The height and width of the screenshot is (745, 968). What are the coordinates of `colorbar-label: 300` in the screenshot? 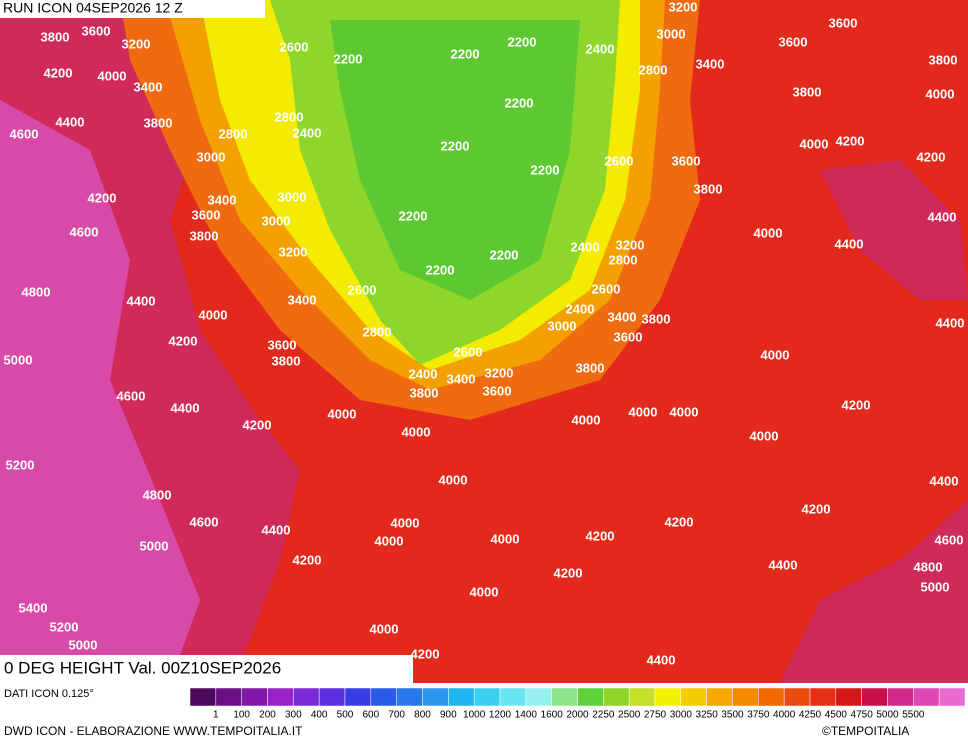 It's located at (293, 715).